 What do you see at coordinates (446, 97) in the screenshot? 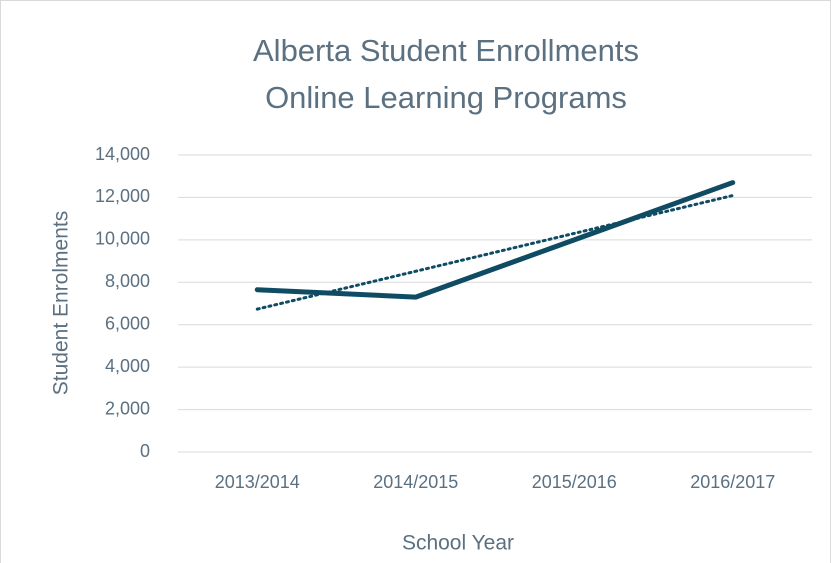
I see `chart-title: Online Learning Programs` at bounding box center [446, 97].